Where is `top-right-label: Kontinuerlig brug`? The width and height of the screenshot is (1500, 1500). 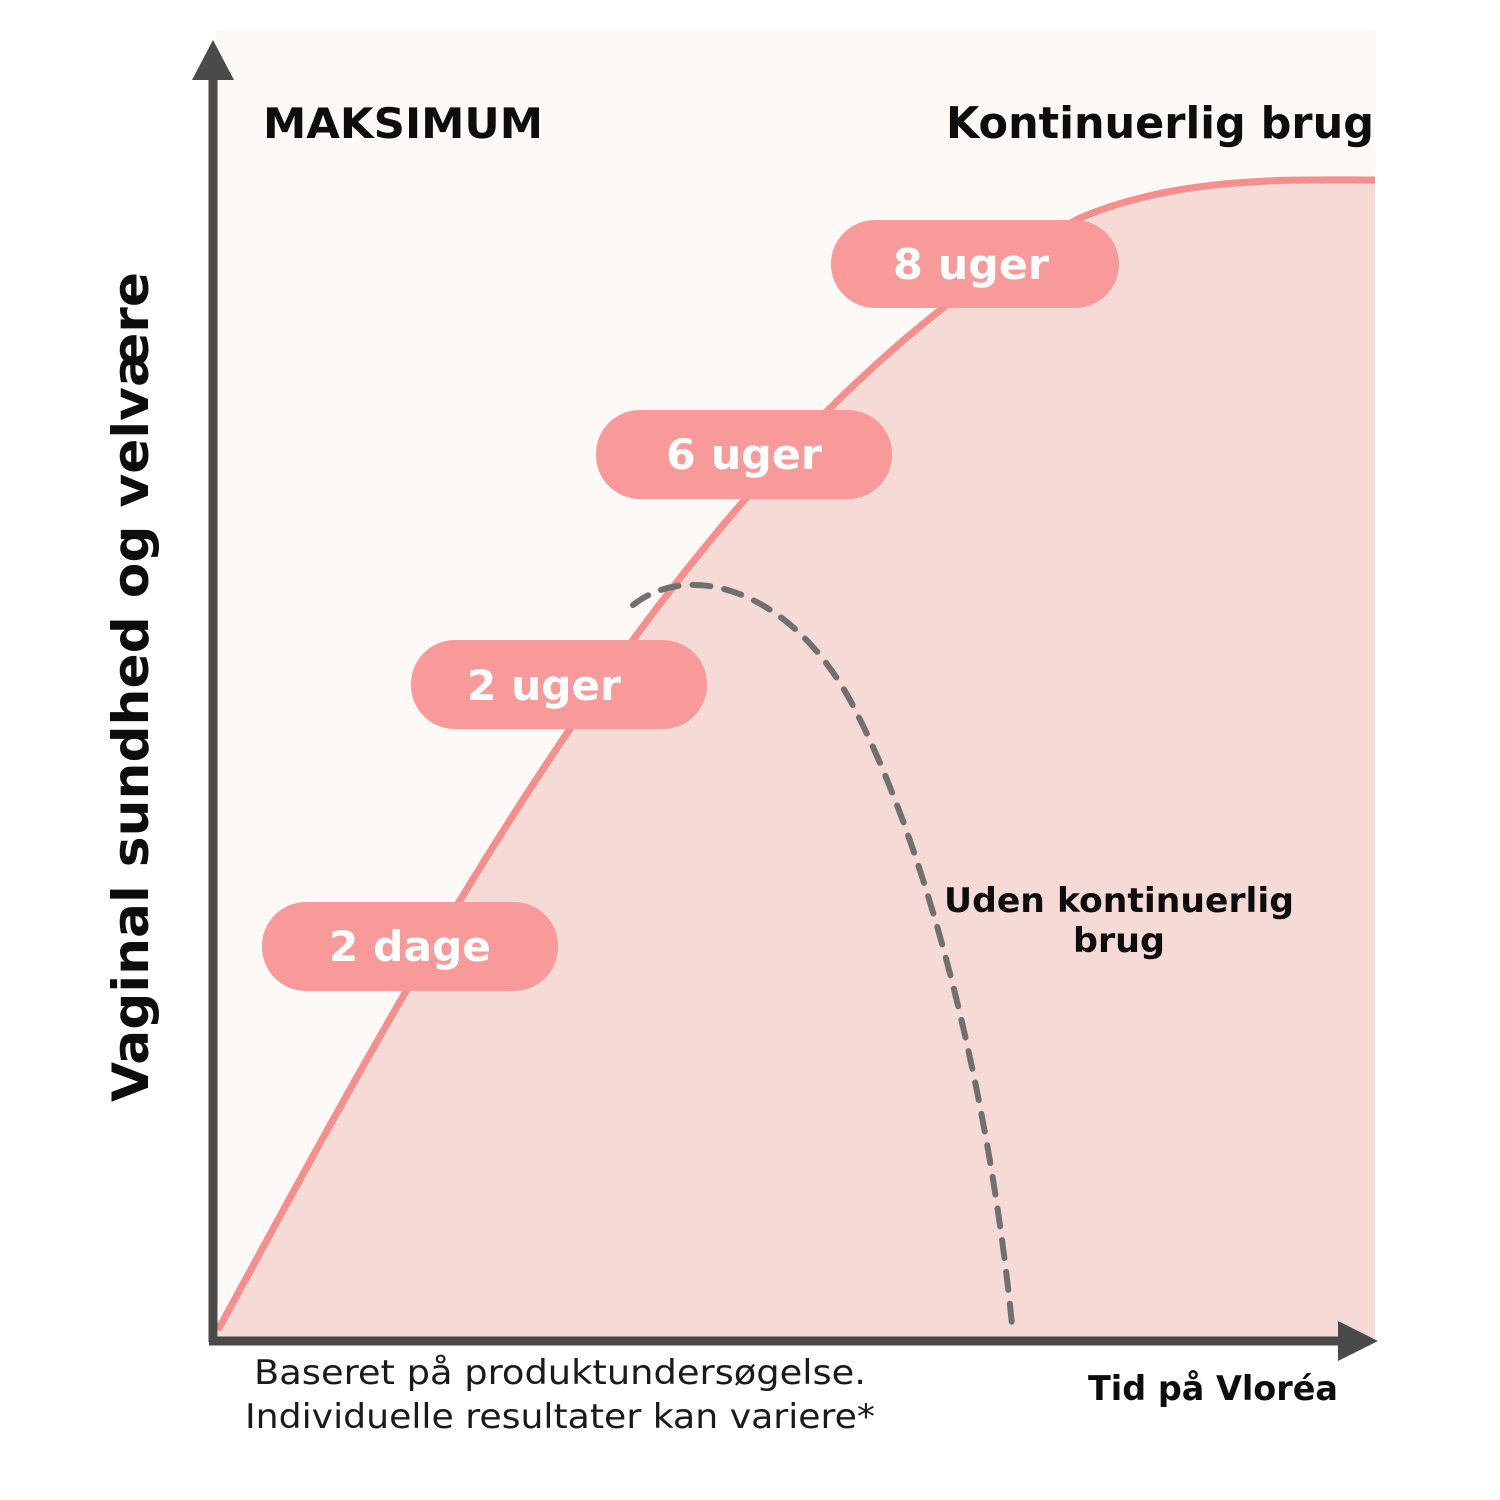
top-right-label: Kontinuerlig brug is located at coordinates (1160, 123).